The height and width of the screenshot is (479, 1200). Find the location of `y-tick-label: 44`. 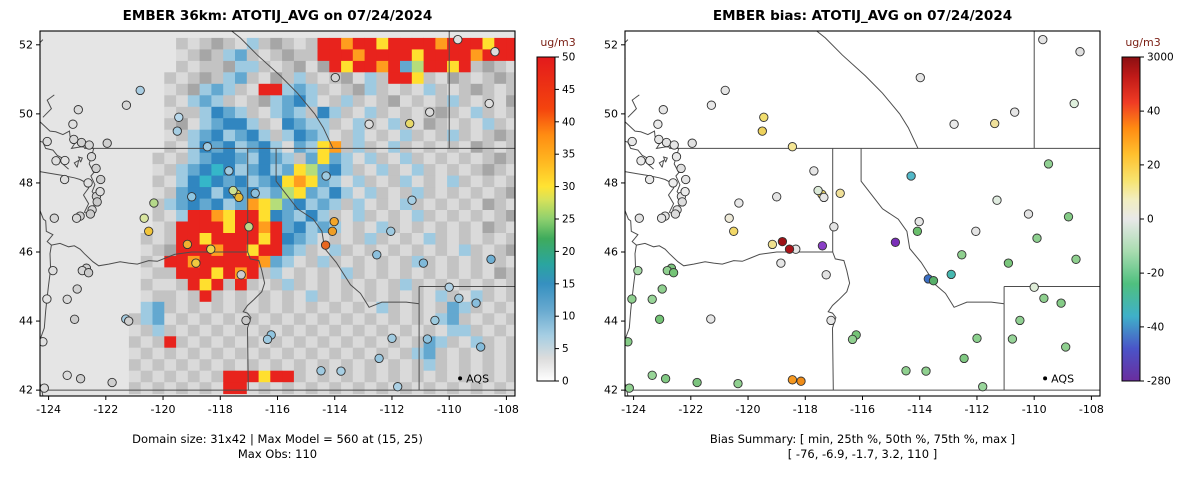

y-tick-label: 44 is located at coordinates (611, 321).